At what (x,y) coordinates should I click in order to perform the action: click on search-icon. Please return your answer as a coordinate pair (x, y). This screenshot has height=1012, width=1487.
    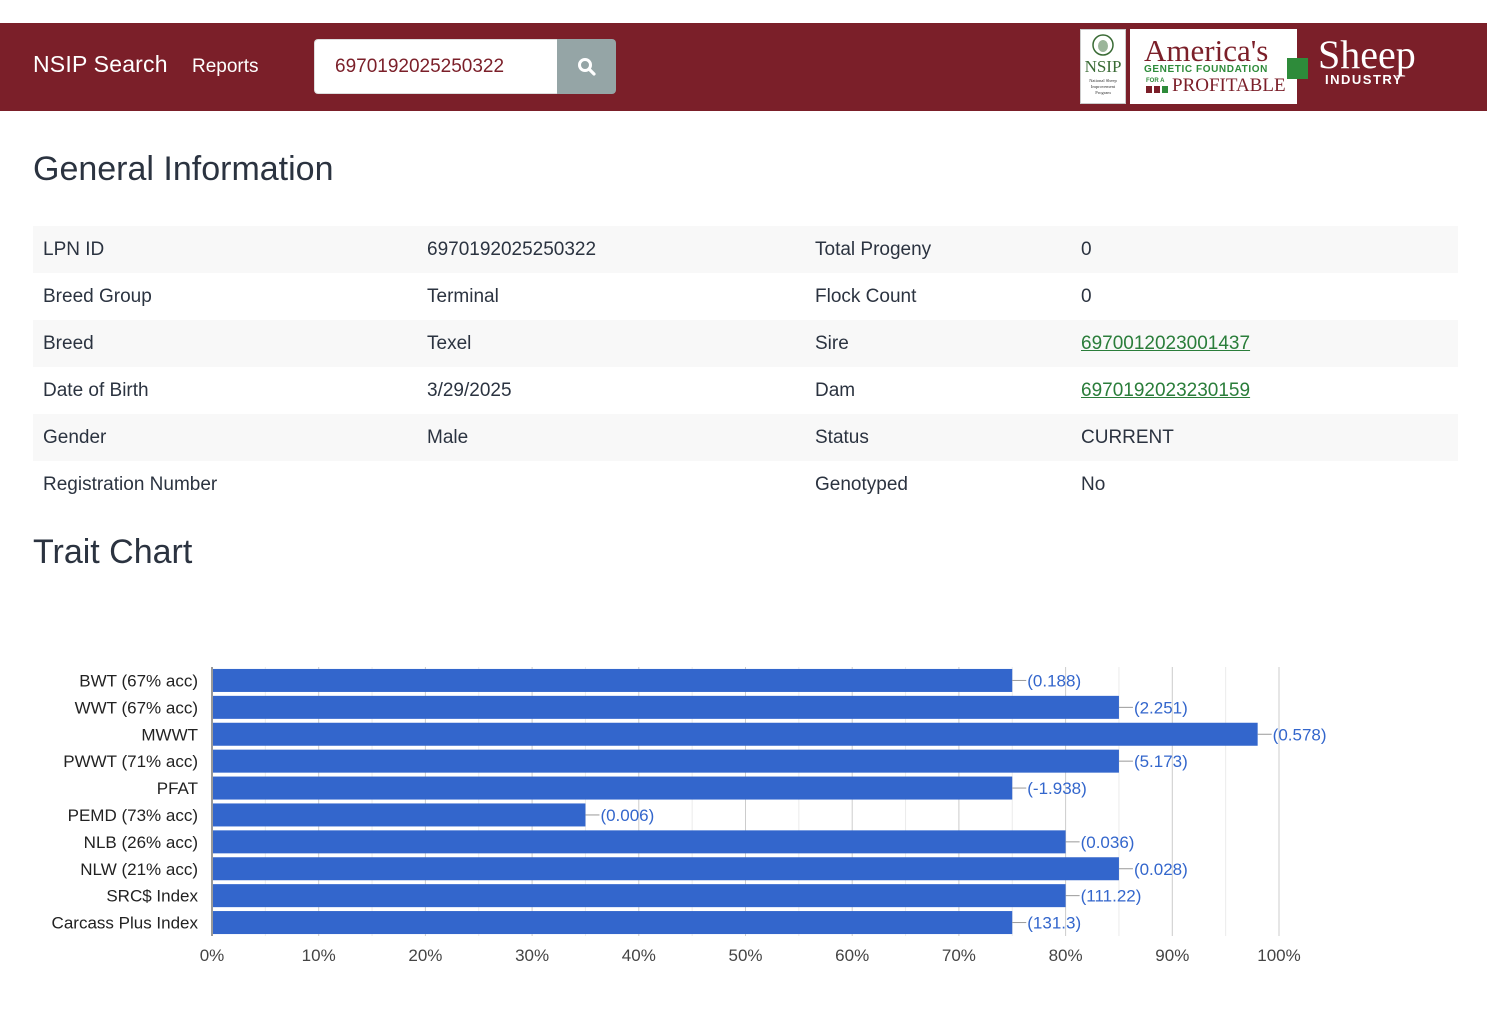
    Looking at the image, I should click on (586, 66).